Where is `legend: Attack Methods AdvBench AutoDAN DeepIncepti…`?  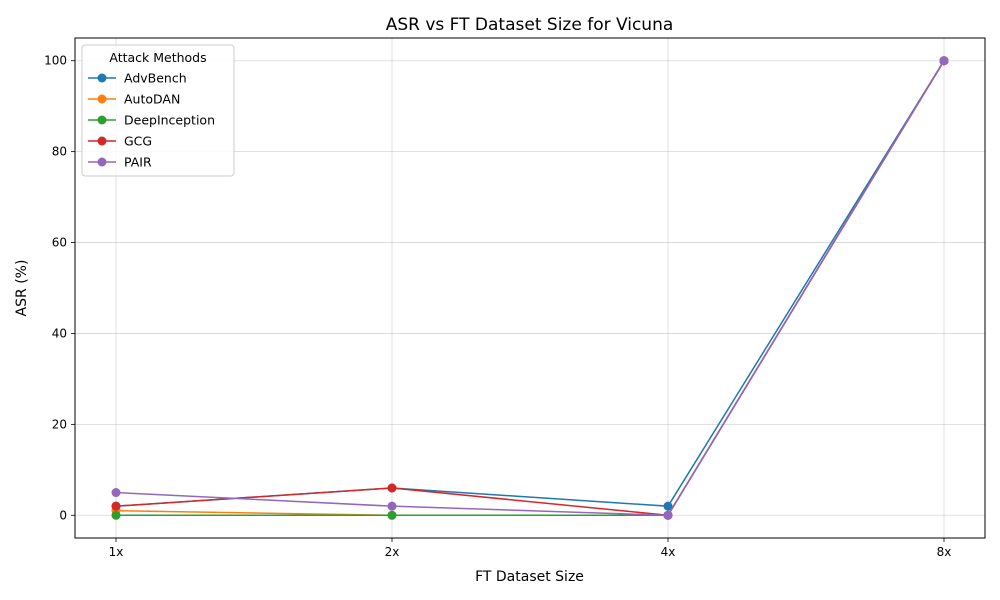 legend: Attack Methods AdvBench AutoDAN DeepIncepti… is located at coordinates (158, 110).